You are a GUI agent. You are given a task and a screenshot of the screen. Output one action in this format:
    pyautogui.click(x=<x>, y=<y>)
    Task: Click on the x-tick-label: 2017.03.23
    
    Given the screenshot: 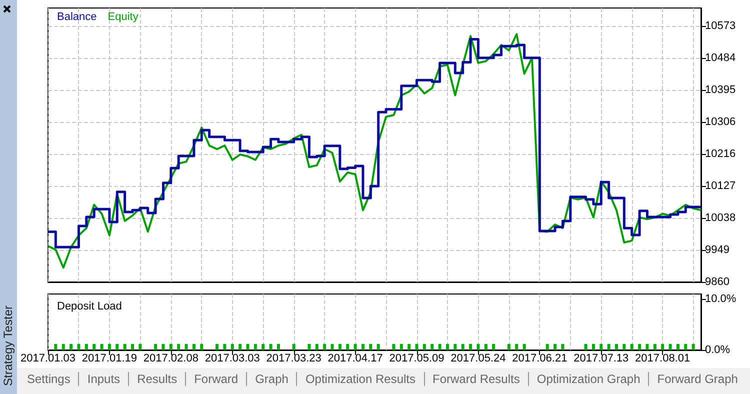 What is the action you would take?
    pyautogui.click(x=294, y=358)
    